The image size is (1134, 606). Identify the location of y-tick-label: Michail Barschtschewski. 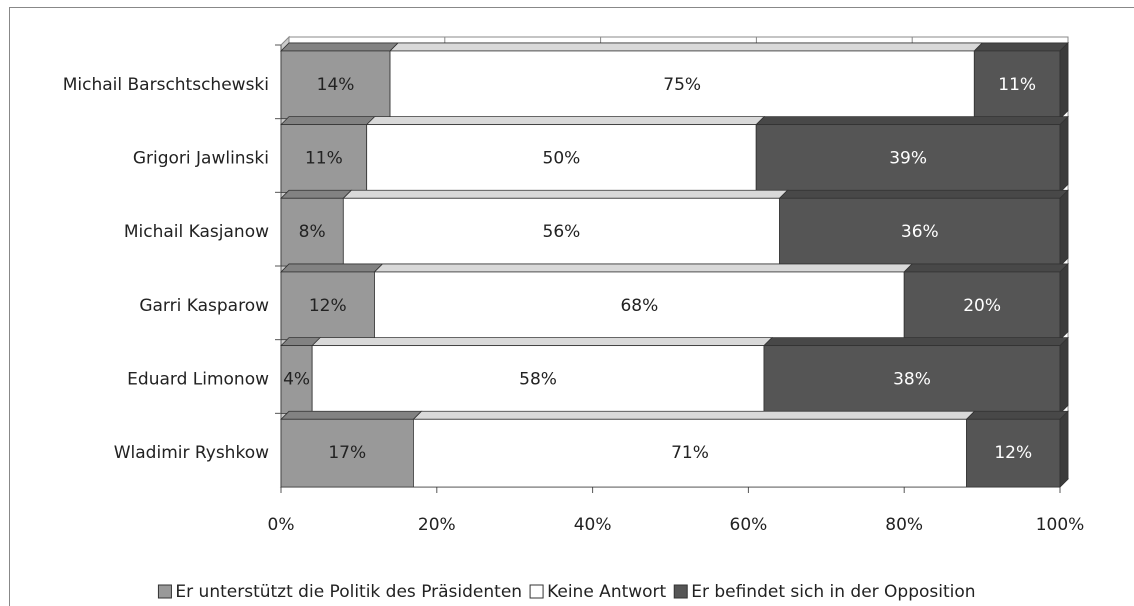
(166, 85).